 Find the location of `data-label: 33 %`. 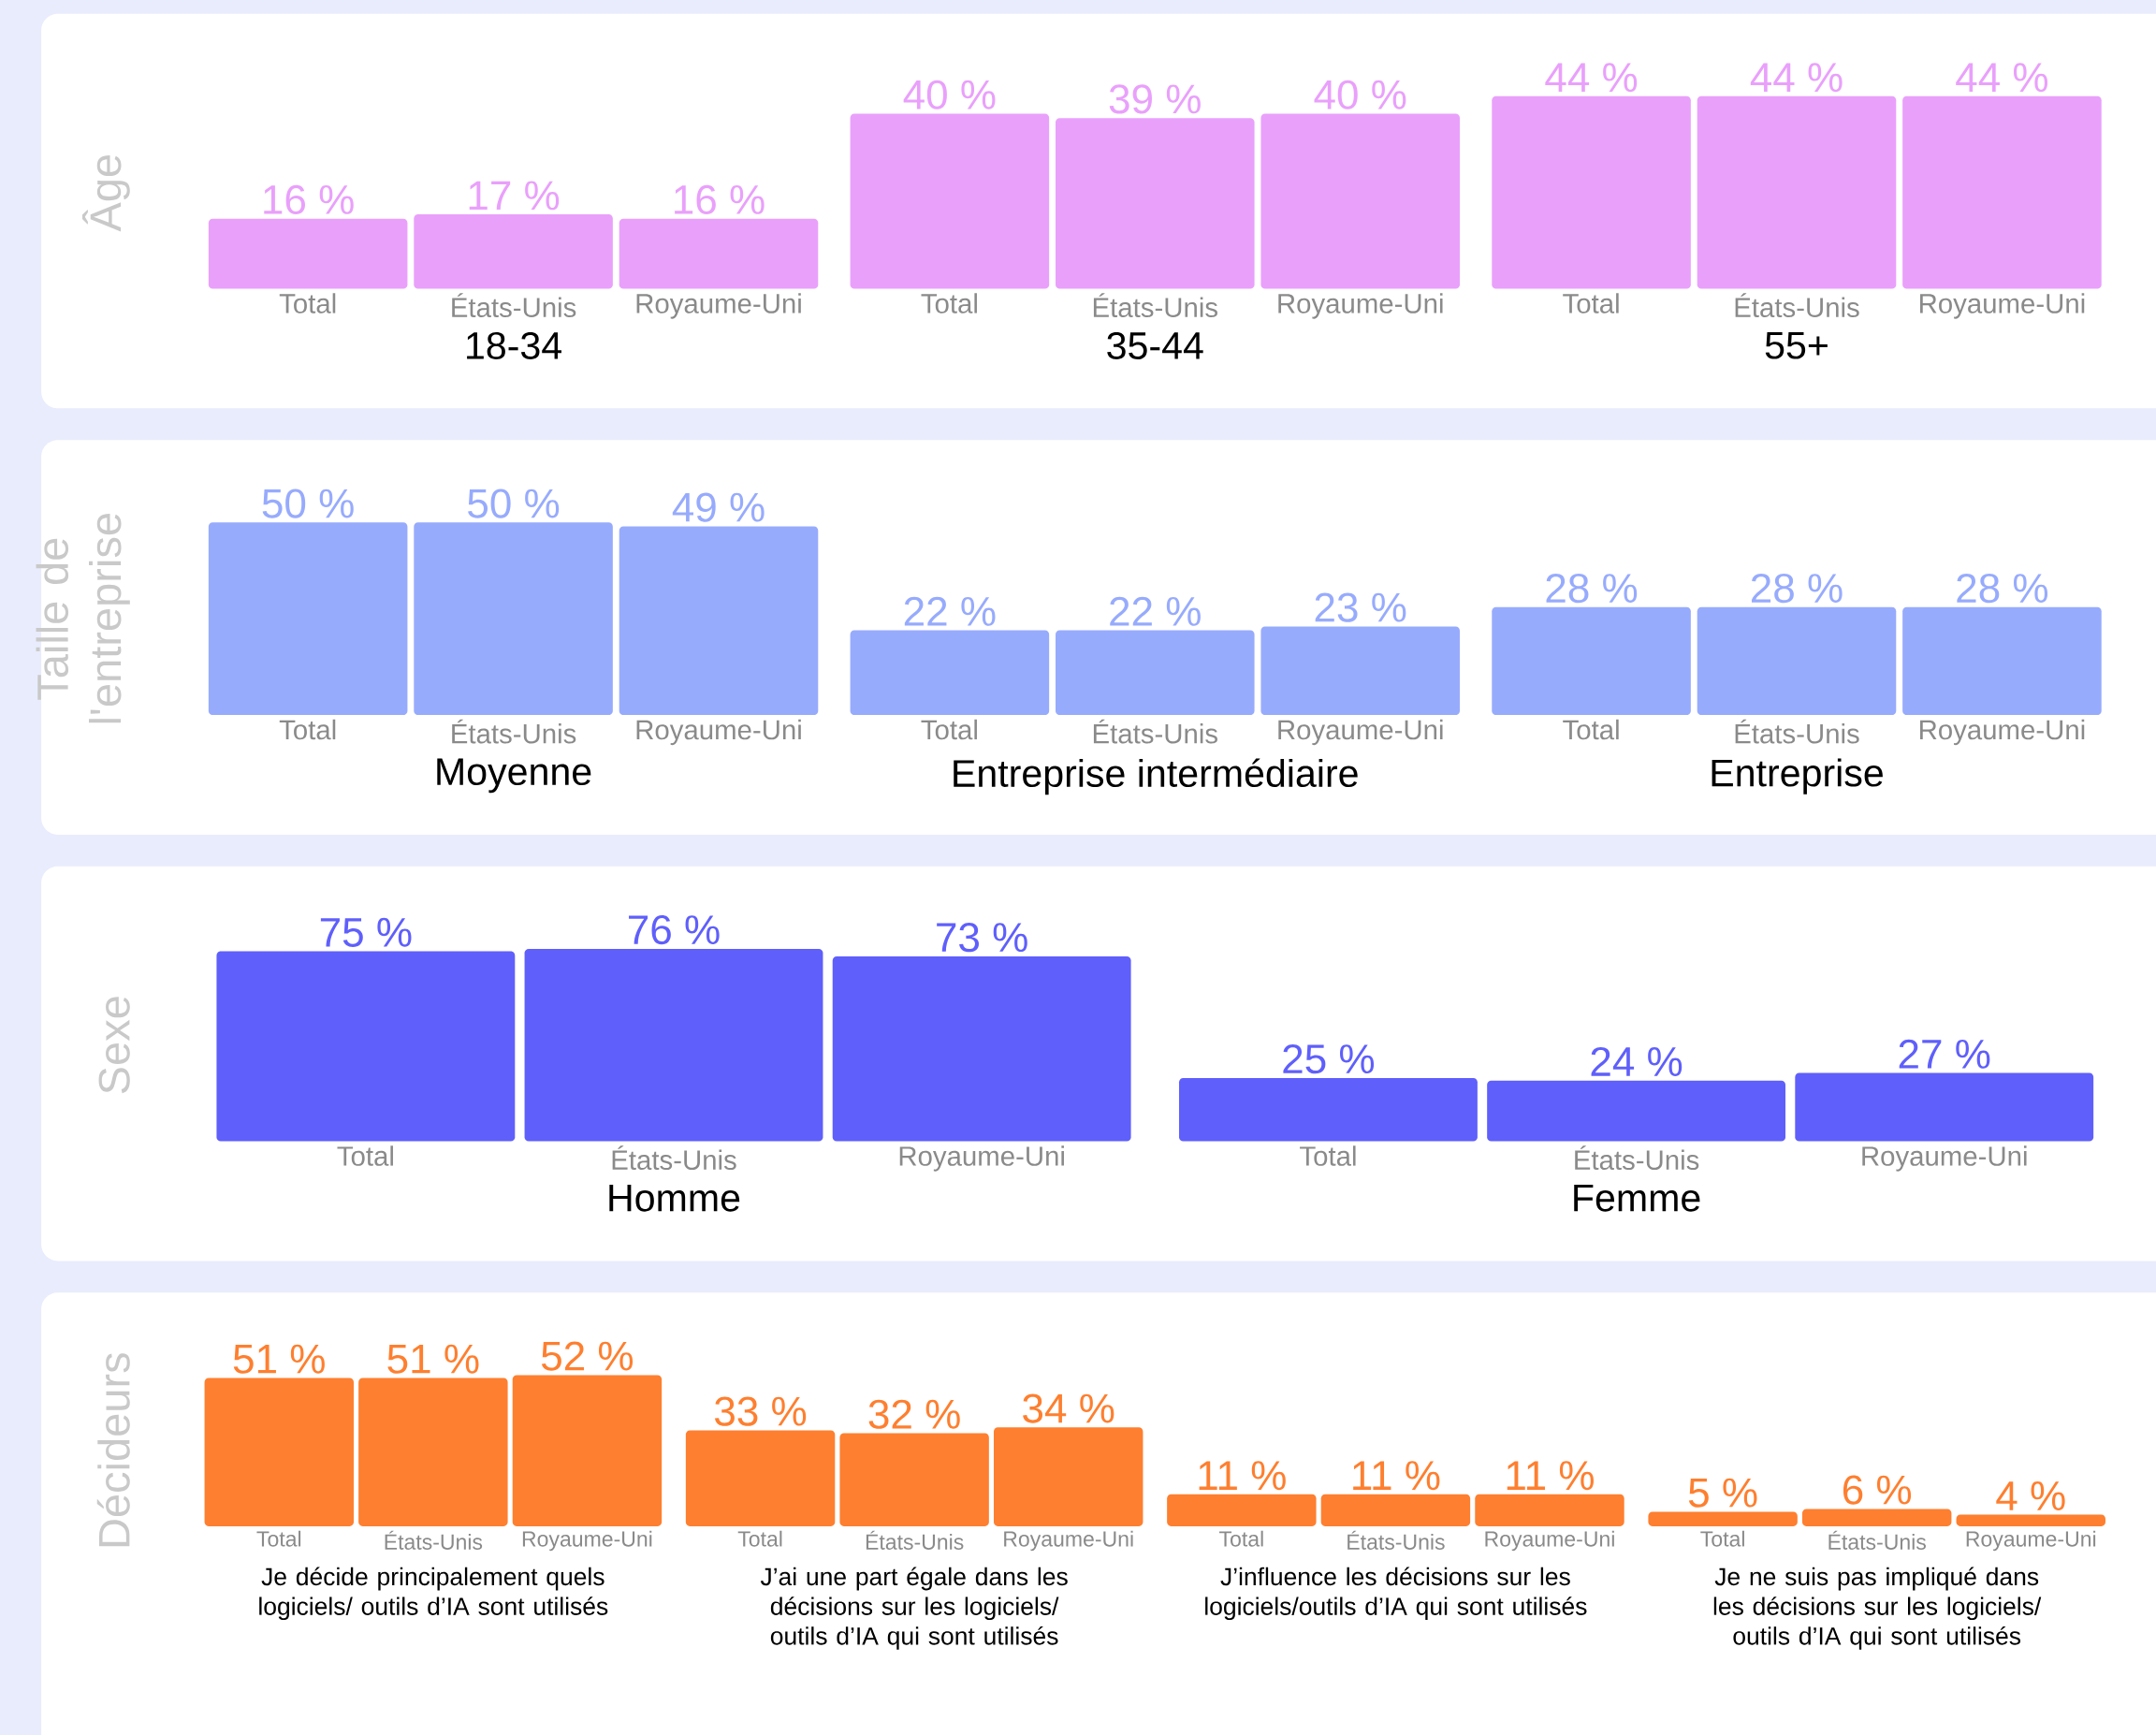

data-label: 33 % is located at coordinates (761, 1411).